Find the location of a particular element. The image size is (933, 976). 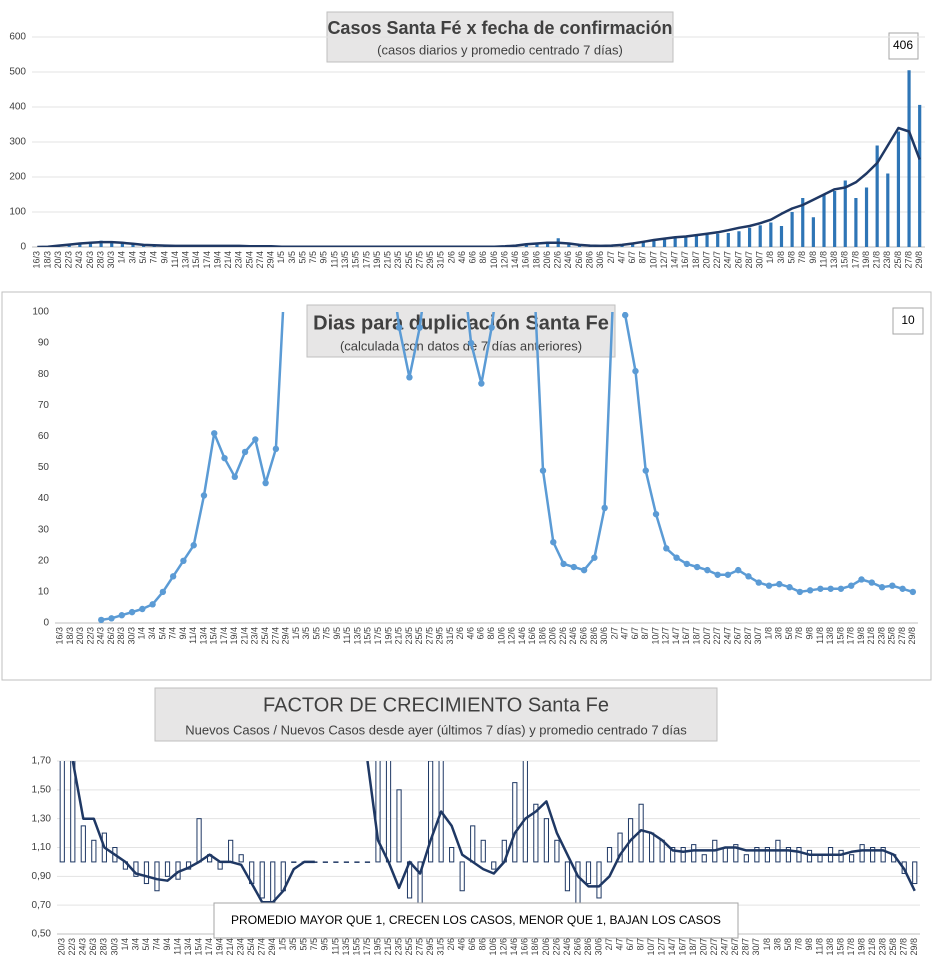

x-tick-label: 11/5 is located at coordinates (334, 259).